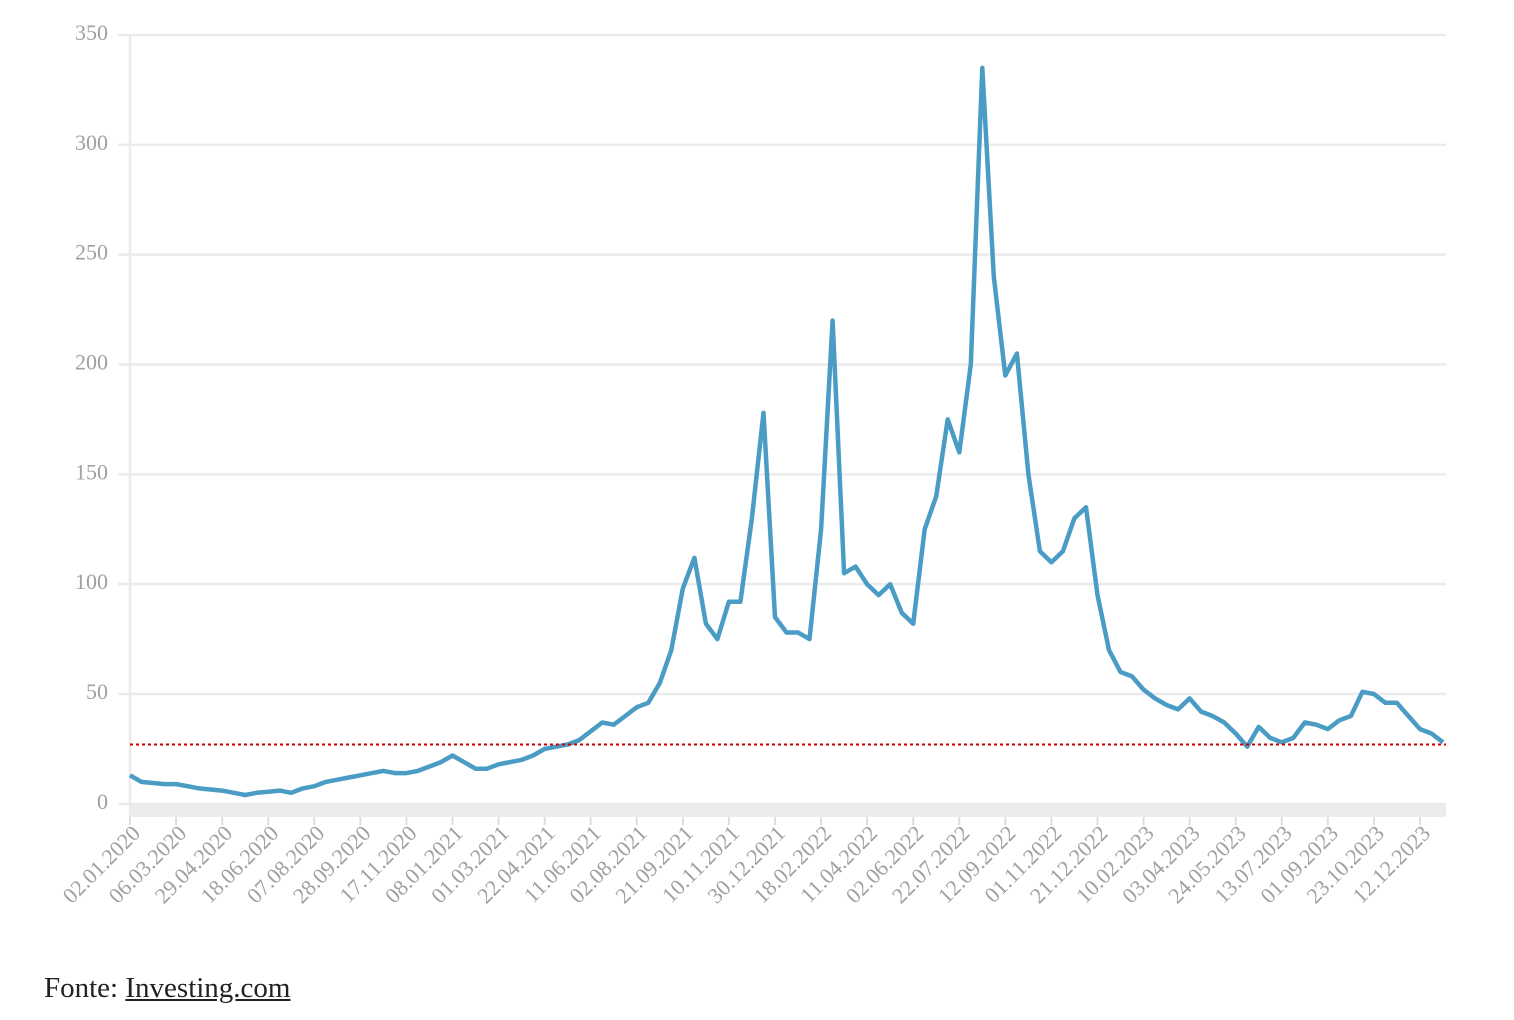 This screenshot has height=1020, width=1514. Describe the element at coordinates (91, 32) in the screenshot. I see `y-tick-label: 350` at that location.